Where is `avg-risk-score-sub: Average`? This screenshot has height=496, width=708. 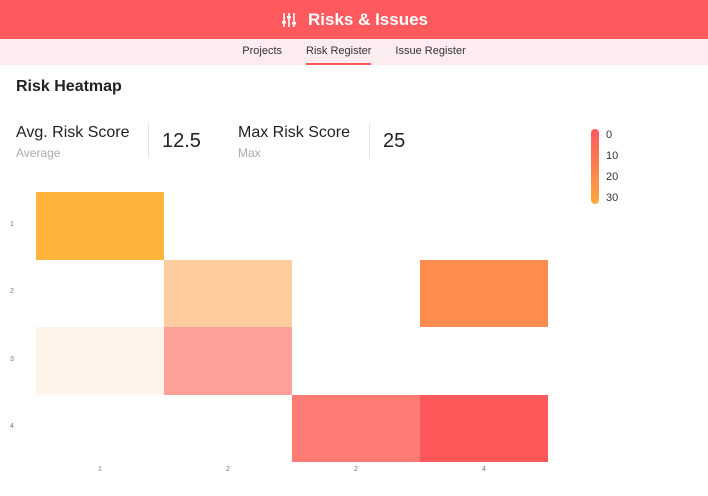
avg-risk-score-sub: Average is located at coordinates (38, 153).